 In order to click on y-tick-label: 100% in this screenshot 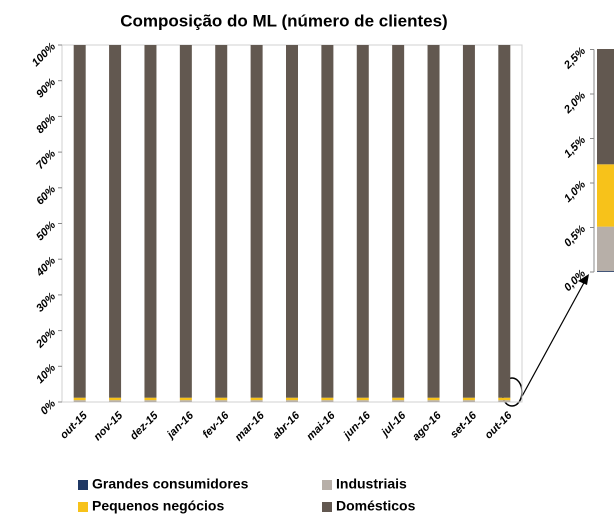, I will do `click(44, 55)`.